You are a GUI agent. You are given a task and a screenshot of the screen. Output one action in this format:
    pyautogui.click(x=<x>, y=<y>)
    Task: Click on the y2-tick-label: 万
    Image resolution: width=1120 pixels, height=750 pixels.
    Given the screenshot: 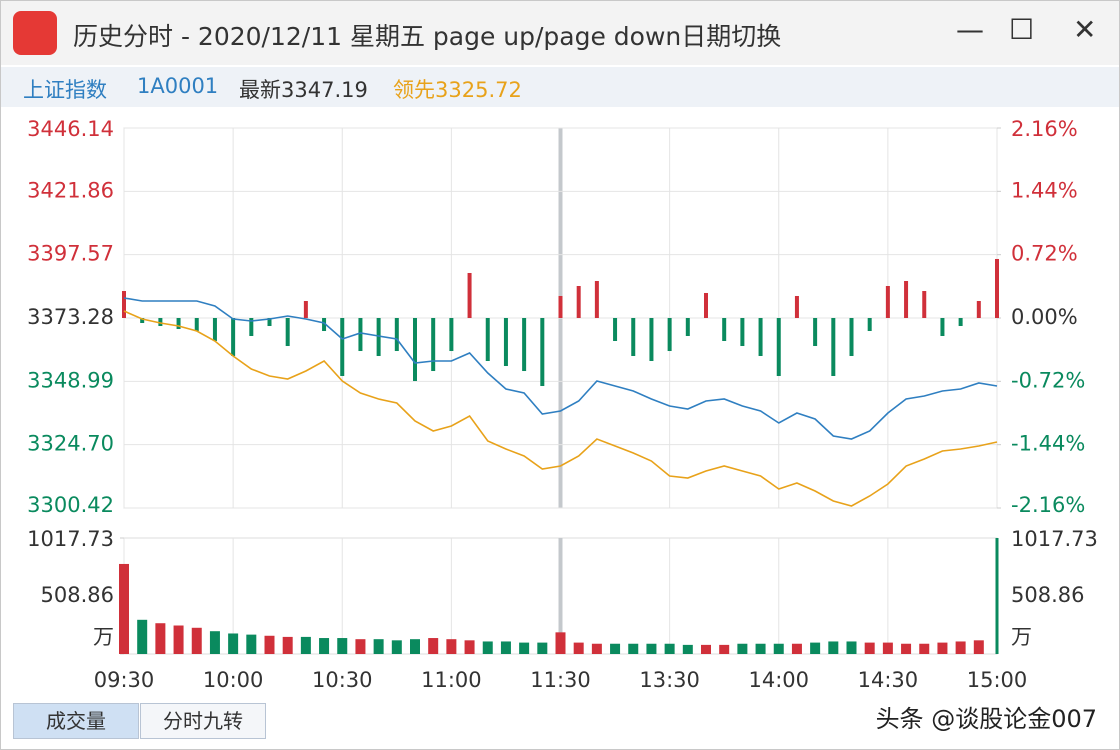 What is the action you would take?
    pyautogui.click(x=1021, y=637)
    